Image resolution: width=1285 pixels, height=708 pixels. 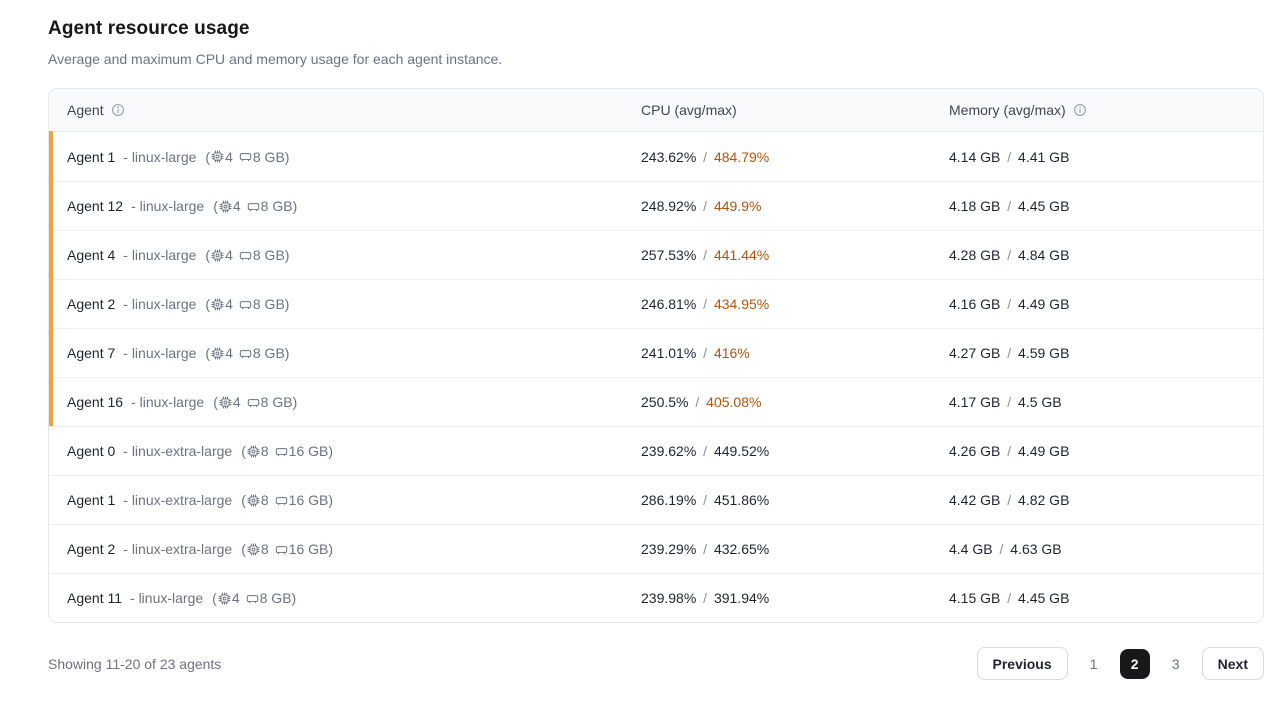 I want to click on cpu-avg-value: 248.92%, so click(x=669, y=206).